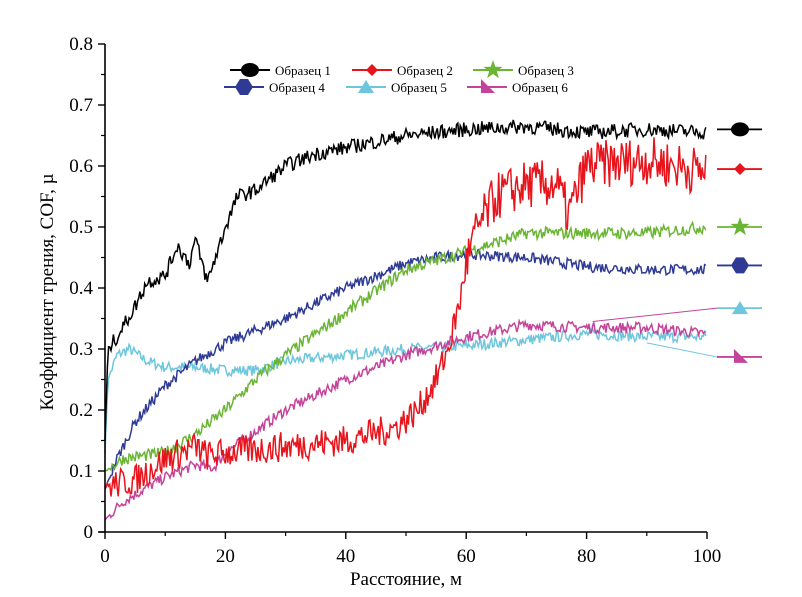  Describe the element at coordinates (244, 87) in the screenshot. I see `legend-marker-hexagon-icon` at that location.